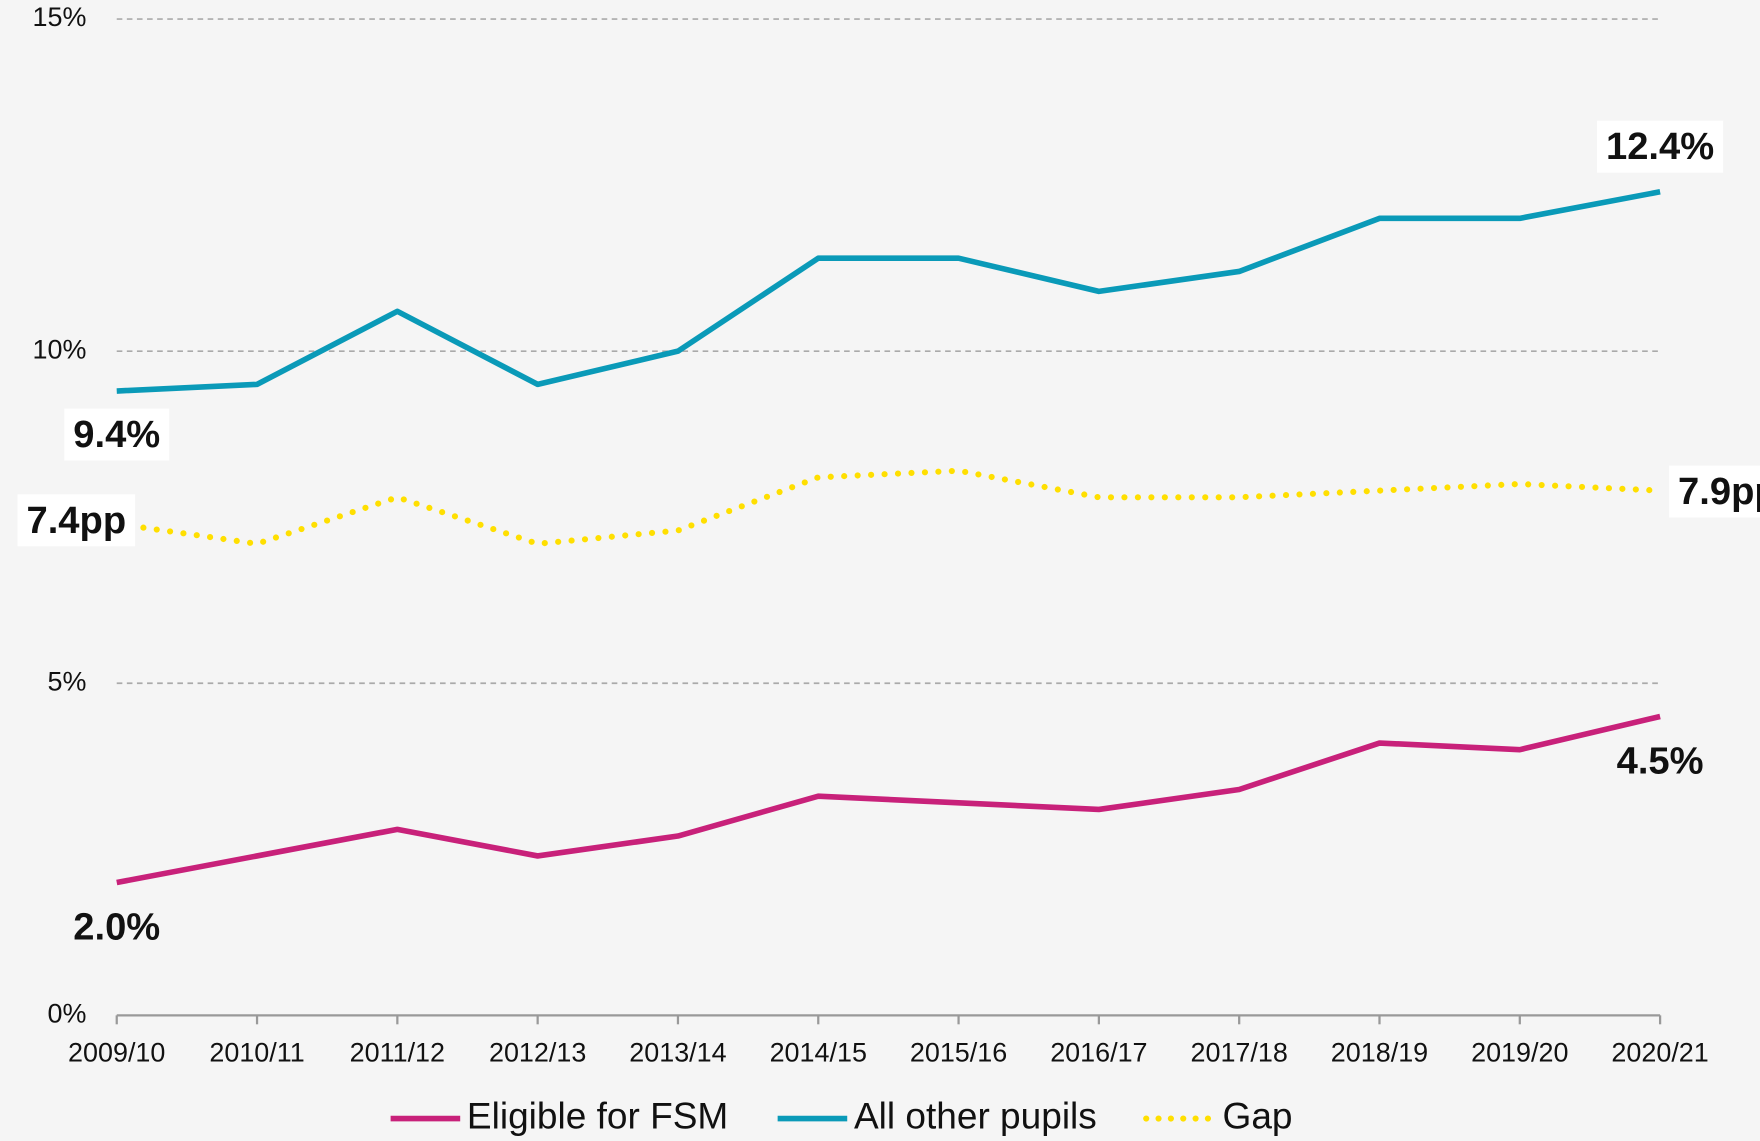  What do you see at coordinates (1719, 491) in the screenshot?
I see `data-label: 7.9pp` at bounding box center [1719, 491].